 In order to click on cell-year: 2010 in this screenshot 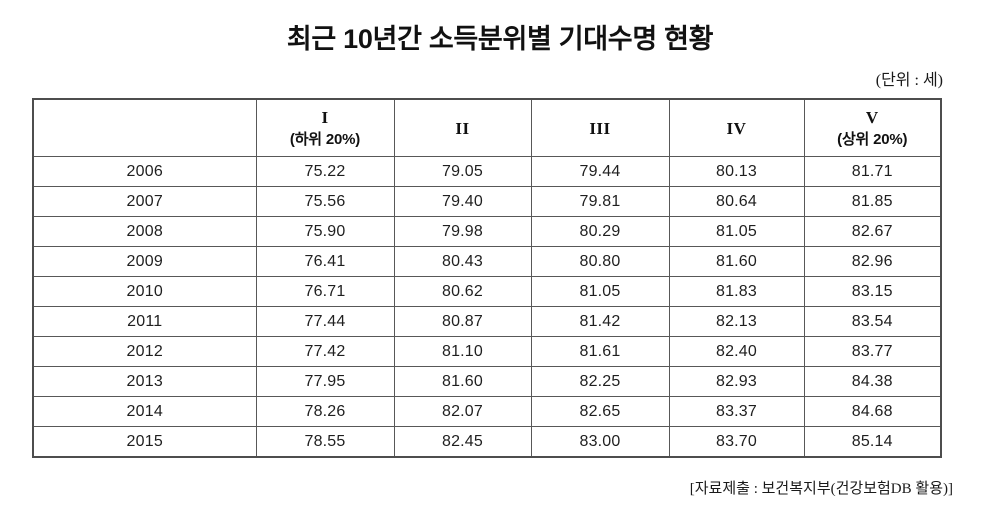, I will do `click(144, 291)`.